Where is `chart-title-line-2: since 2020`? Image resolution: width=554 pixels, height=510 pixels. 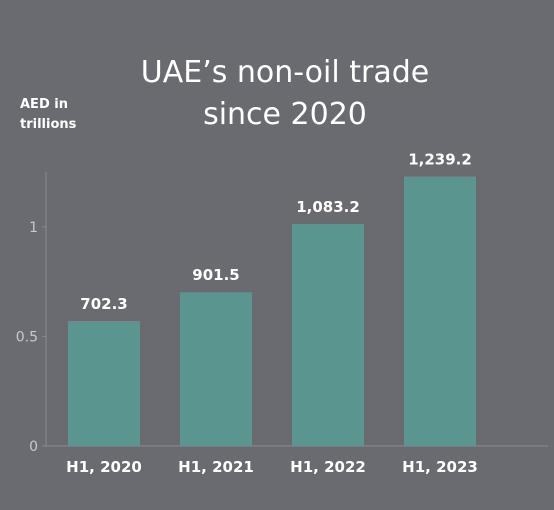
chart-title-line-2: since 2020 is located at coordinates (285, 114).